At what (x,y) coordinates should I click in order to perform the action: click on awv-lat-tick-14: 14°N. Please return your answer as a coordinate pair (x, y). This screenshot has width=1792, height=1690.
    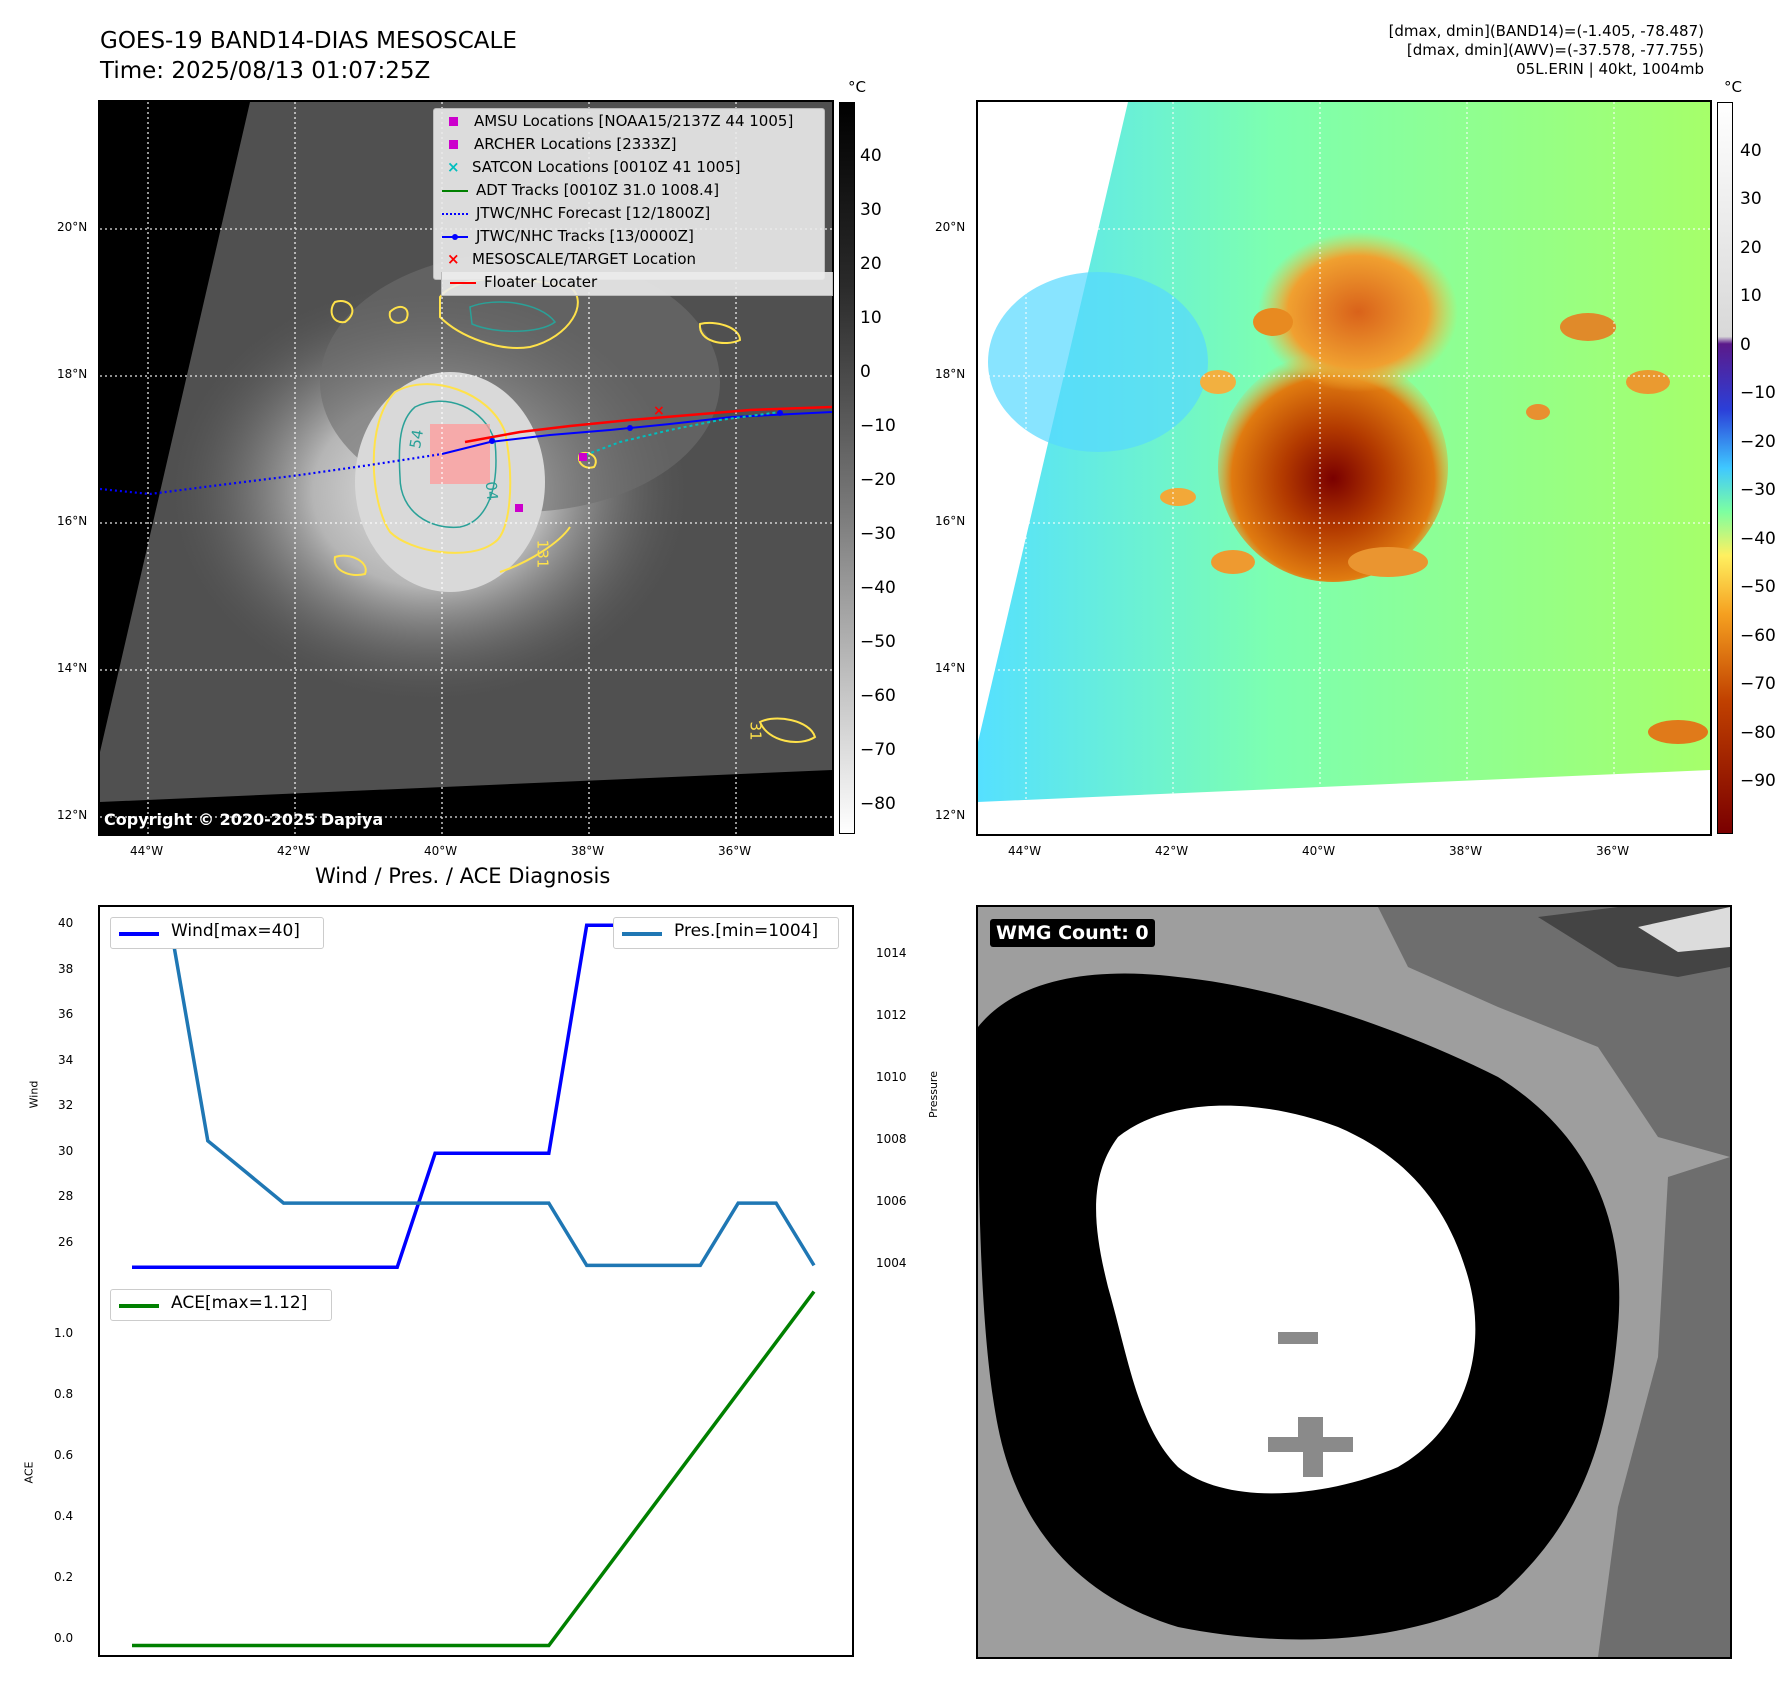
    Looking at the image, I should click on (950, 668).